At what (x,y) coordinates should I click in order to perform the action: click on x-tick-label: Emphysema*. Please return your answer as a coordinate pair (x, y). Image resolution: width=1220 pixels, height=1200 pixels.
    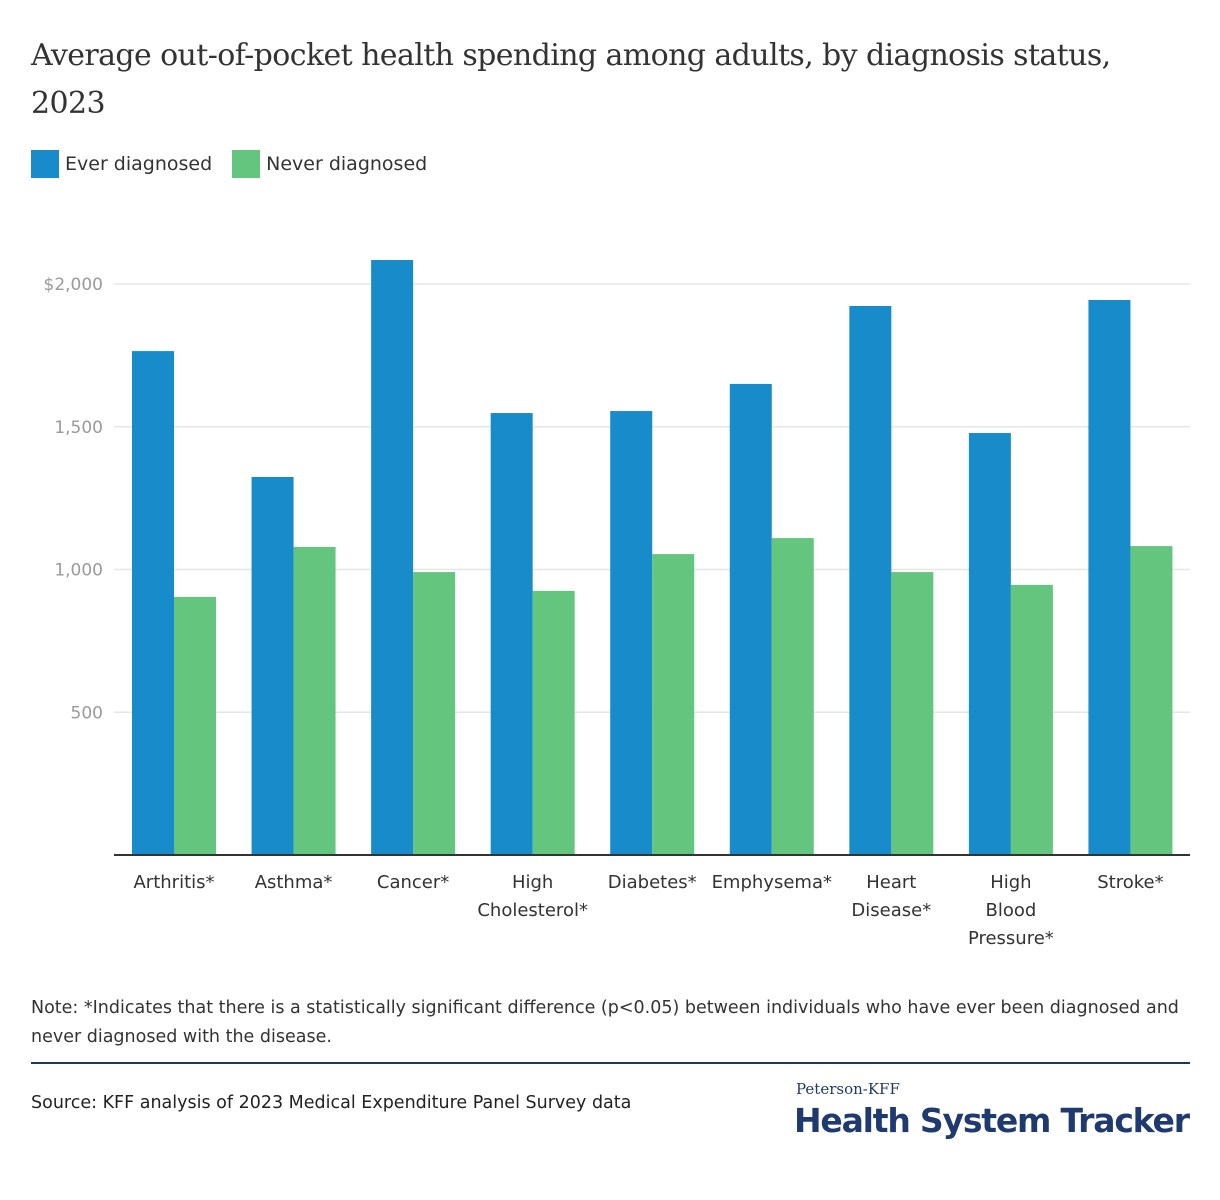
    Looking at the image, I should click on (772, 882).